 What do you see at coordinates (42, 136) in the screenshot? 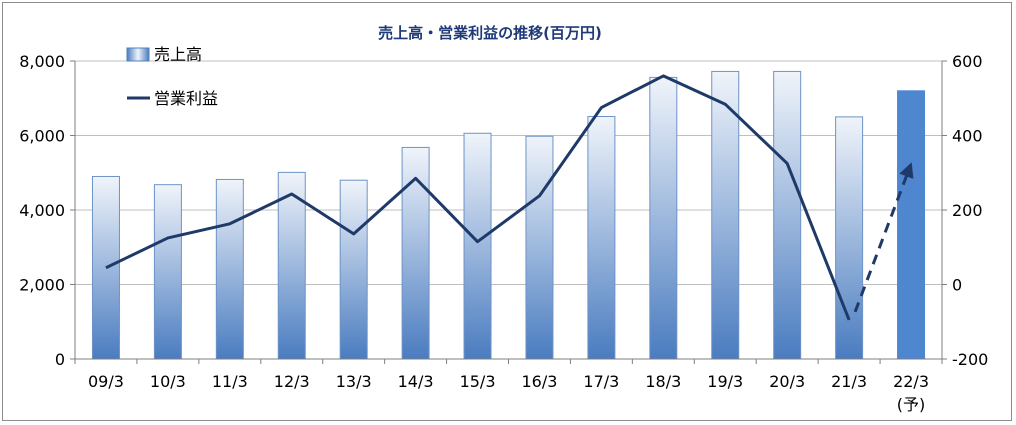
I see `left-axis-tick-label: 6,000` at bounding box center [42, 136].